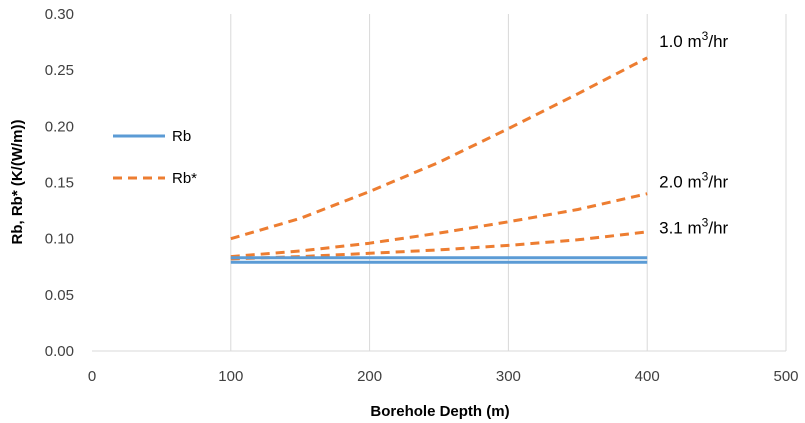 Image resolution: width=805 pixels, height=423 pixels. I want to click on y-tick-label: 0.25, so click(59, 70).